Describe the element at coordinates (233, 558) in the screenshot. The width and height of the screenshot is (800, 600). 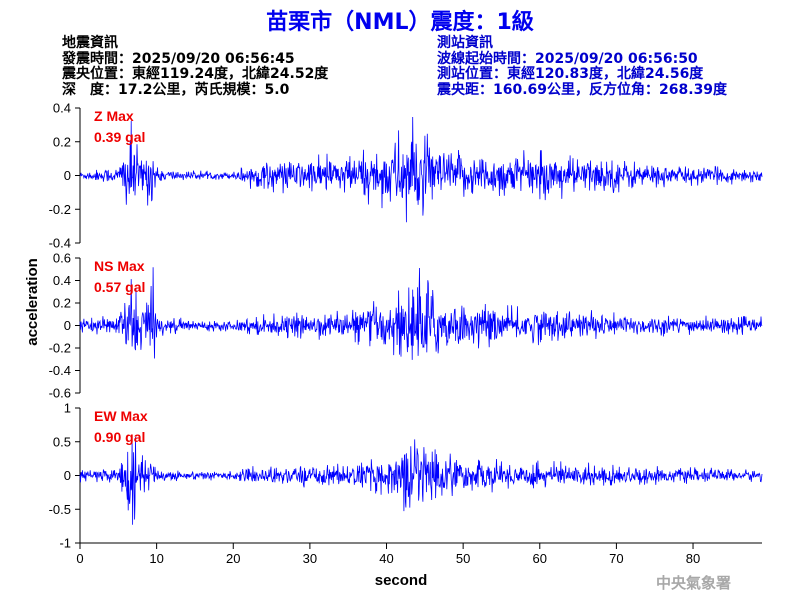
I see `x-tick-label: 20` at that location.